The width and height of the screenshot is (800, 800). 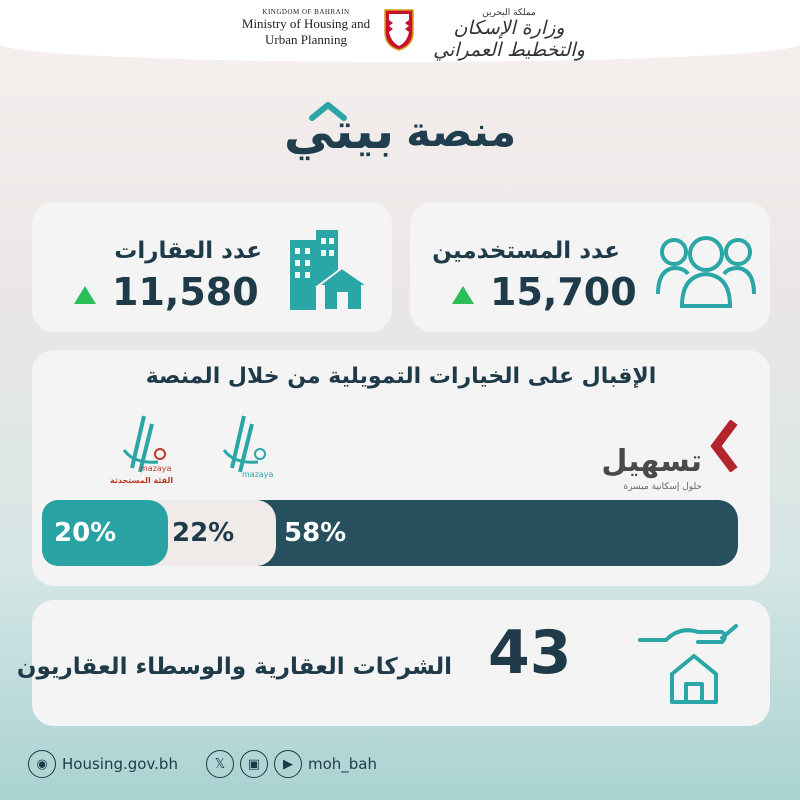 What do you see at coordinates (724, 446) in the screenshot?
I see `tasheel-mark-icon` at bounding box center [724, 446].